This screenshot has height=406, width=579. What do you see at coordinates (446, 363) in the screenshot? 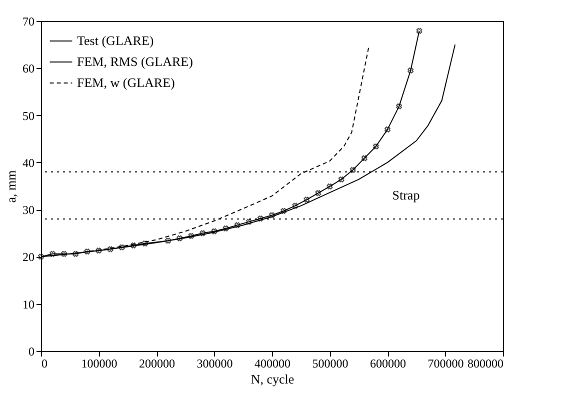
I see `x-tick-label: 700000` at bounding box center [446, 363].